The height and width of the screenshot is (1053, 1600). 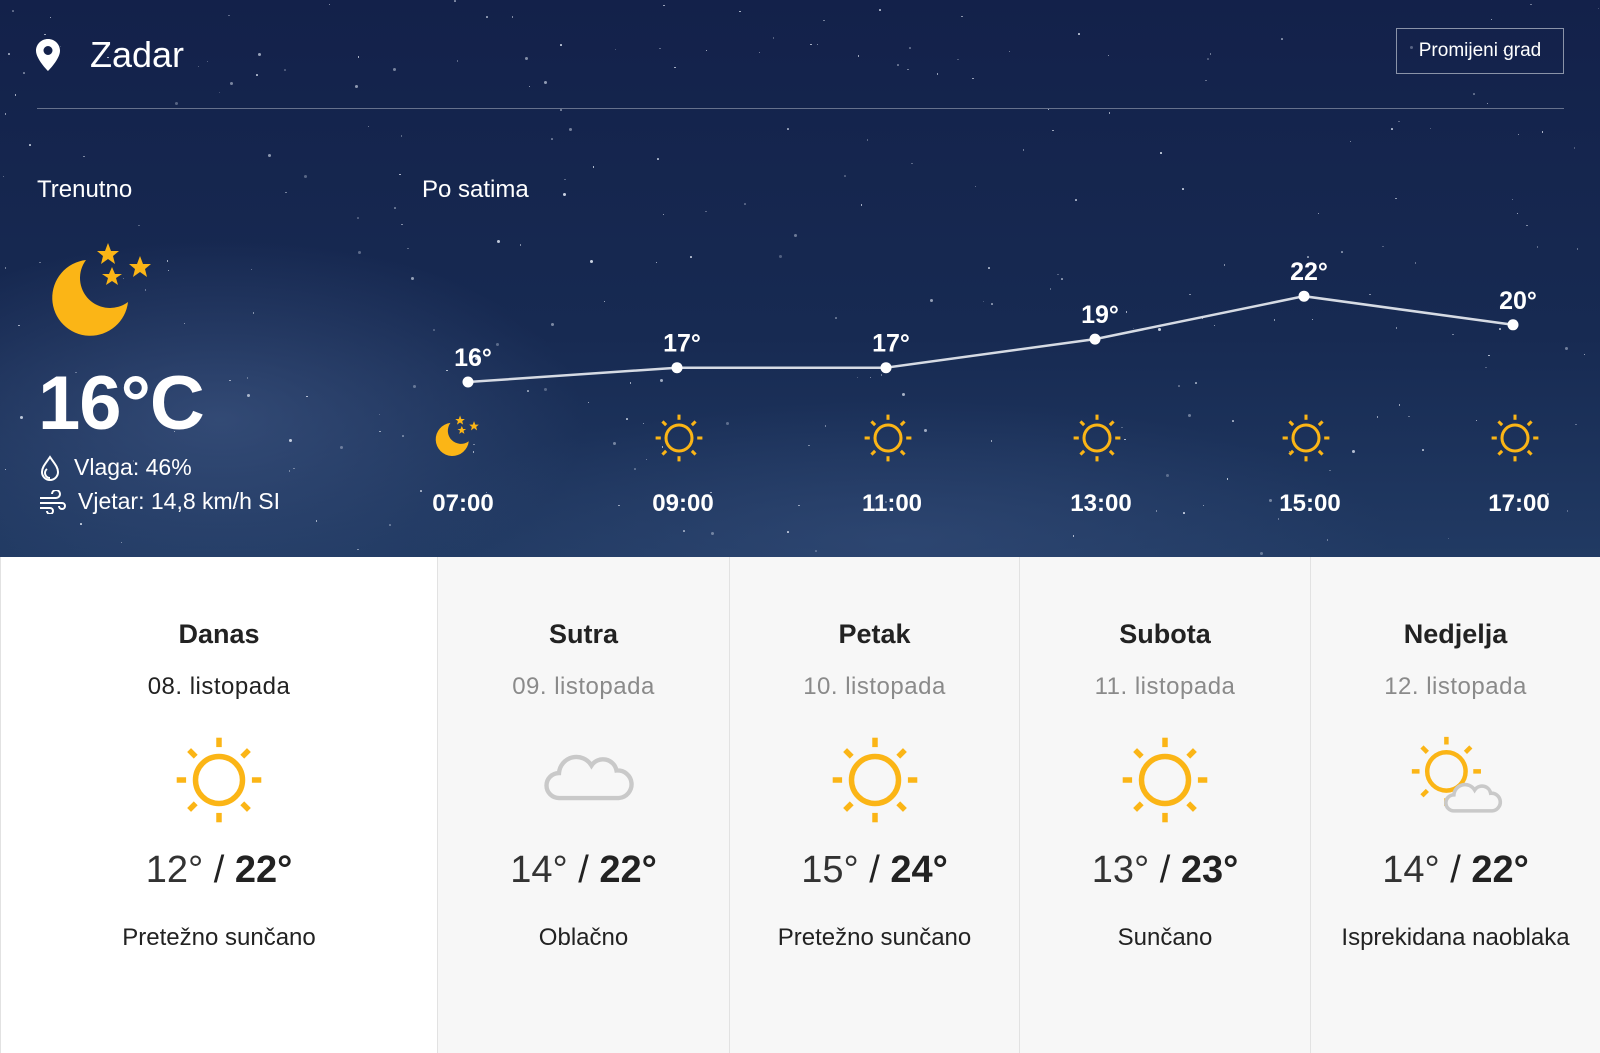 What do you see at coordinates (263, 870) in the screenshot?
I see `high-temp: 22°` at bounding box center [263, 870].